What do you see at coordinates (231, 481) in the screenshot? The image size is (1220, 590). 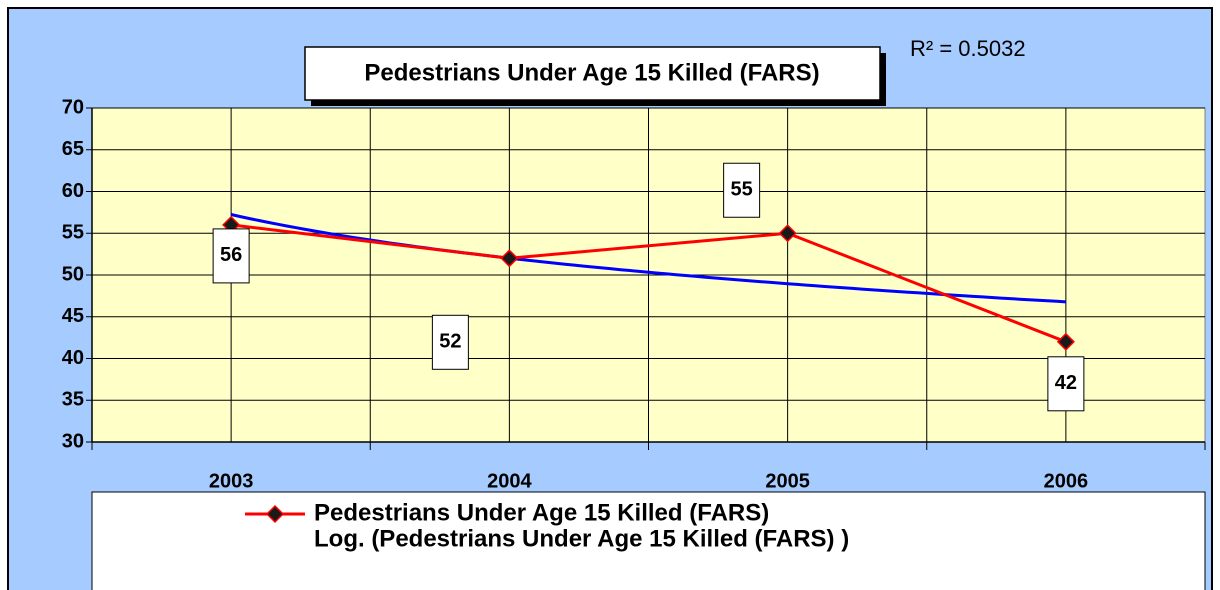 I see `x-tick-label: 2003` at bounding box center [231, 481].